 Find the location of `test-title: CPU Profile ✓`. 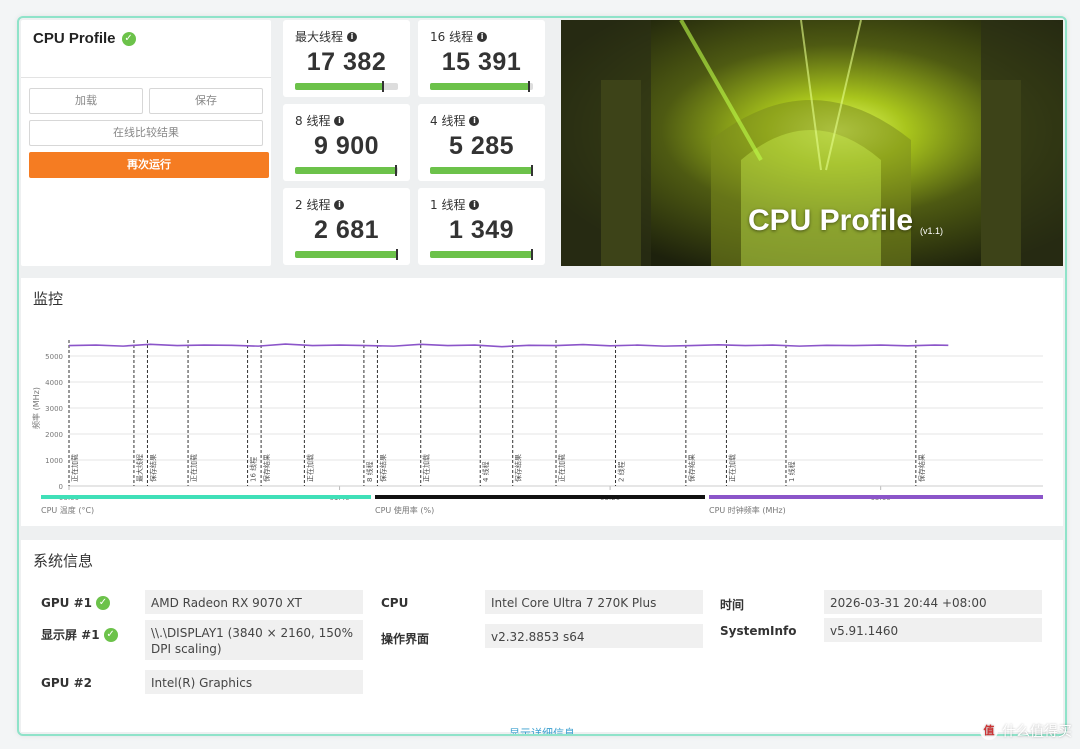

test-title: CPU Profile ✓ is located at coordinates (84, 38).